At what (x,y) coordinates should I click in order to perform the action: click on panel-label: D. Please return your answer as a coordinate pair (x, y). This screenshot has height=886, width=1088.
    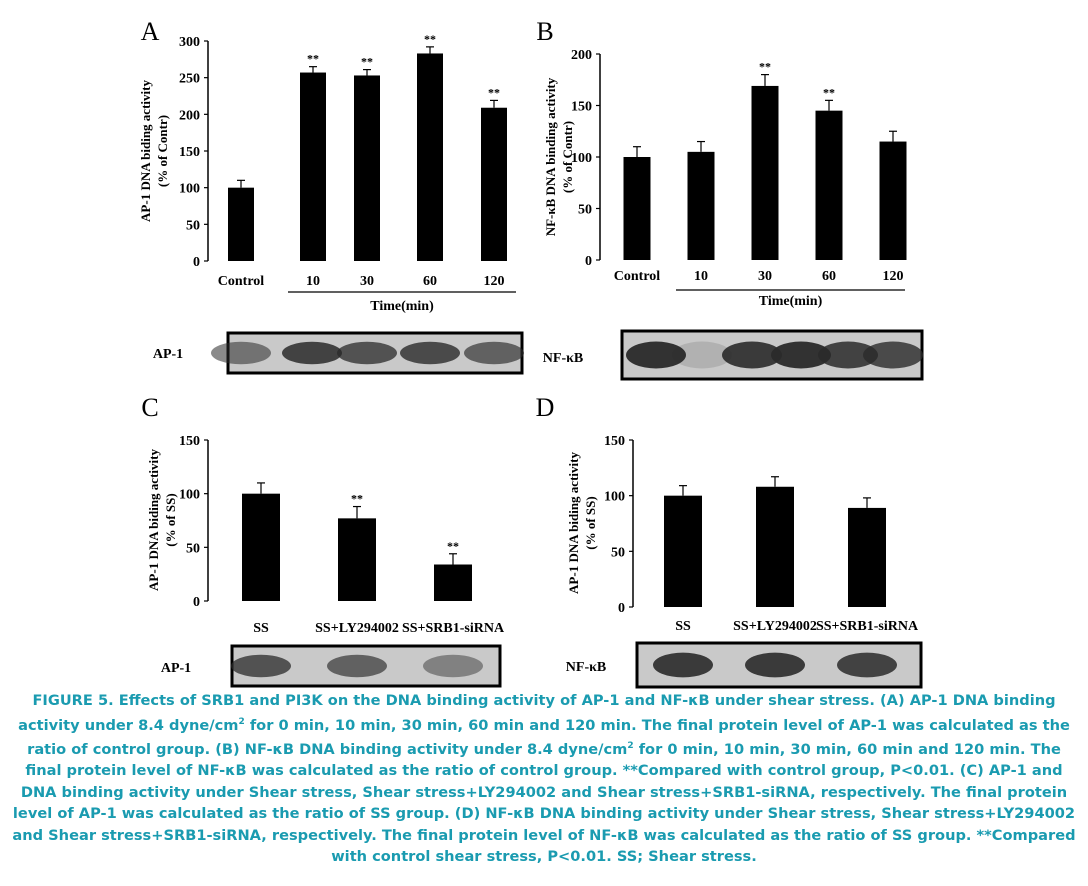
    Looking at the image, I should click on (545, 407).